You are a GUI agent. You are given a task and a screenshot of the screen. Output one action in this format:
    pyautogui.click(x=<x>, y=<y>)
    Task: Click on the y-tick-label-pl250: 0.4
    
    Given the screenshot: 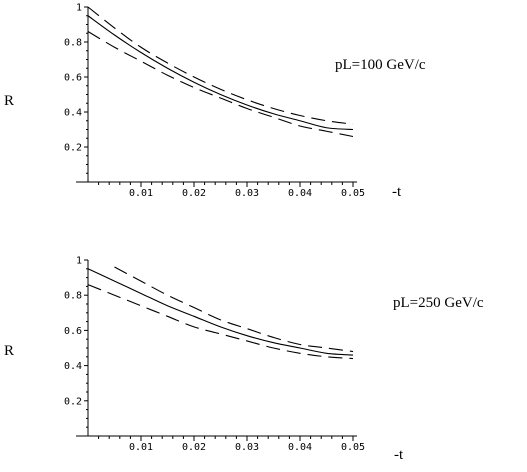 What is the action you would take?
    pyautogui.click(x=73, y=366)
    